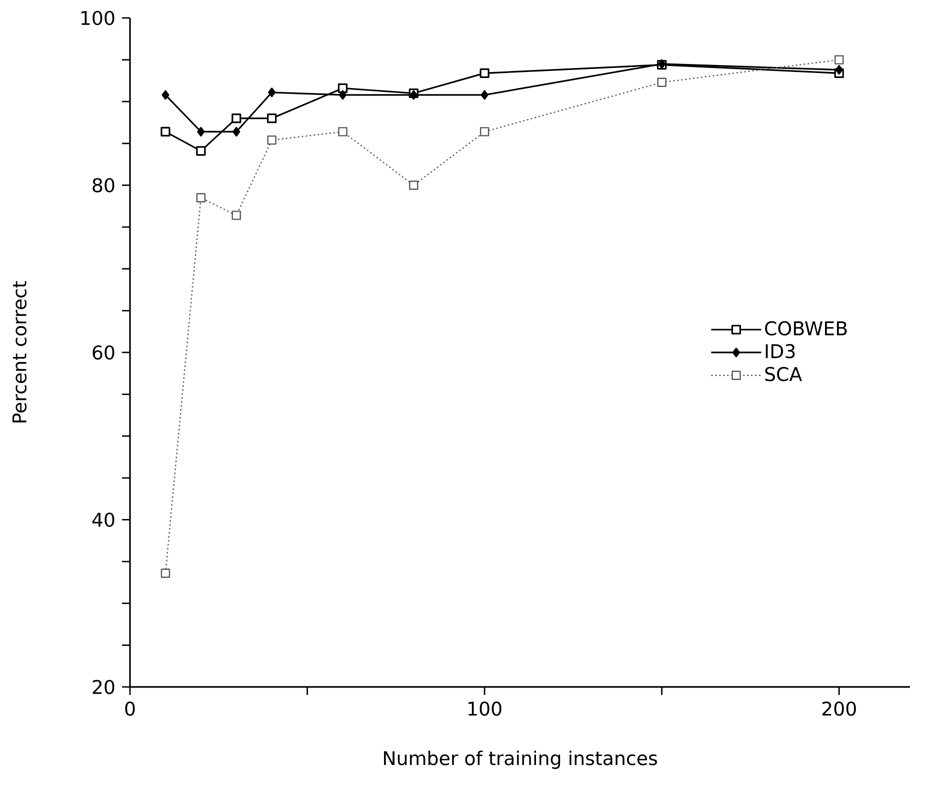 The height and width of the screenshot is (800, 941). I want to click on y-tick-label: 80, so click(103, 185).